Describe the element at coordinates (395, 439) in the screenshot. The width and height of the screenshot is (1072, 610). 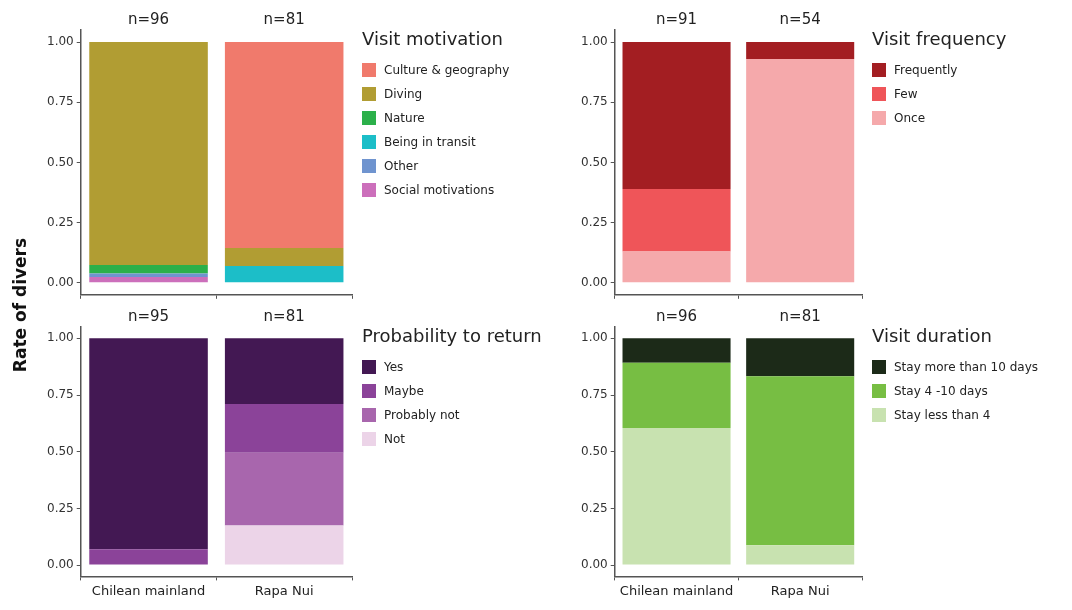
I see `legend-label: Not` at that location.